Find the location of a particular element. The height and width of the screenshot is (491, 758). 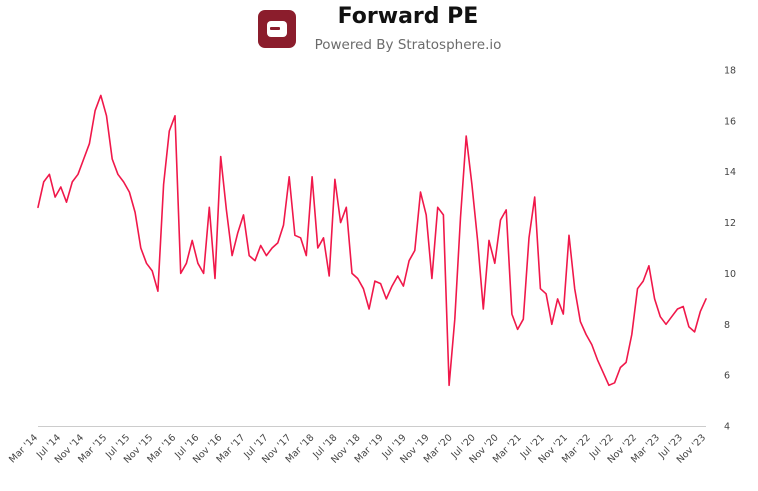

y-tick-label: 12 is located at coordinates (730, 223).